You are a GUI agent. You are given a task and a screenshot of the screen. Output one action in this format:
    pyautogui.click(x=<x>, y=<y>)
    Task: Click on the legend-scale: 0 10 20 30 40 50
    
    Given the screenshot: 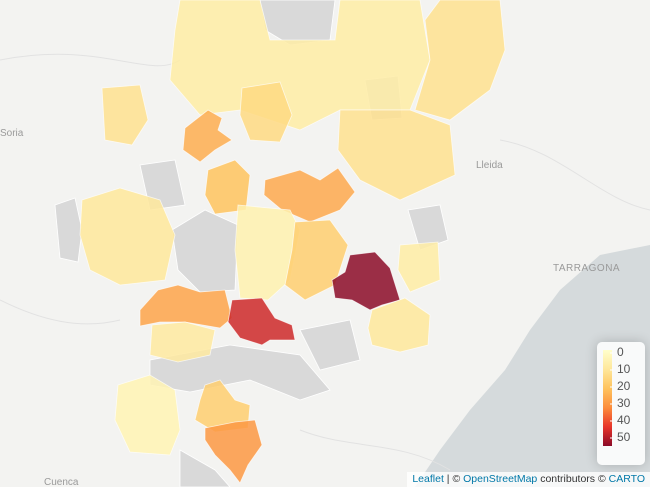 What is the action you would take?
    pyautogui.click(x=617, y=395)
    